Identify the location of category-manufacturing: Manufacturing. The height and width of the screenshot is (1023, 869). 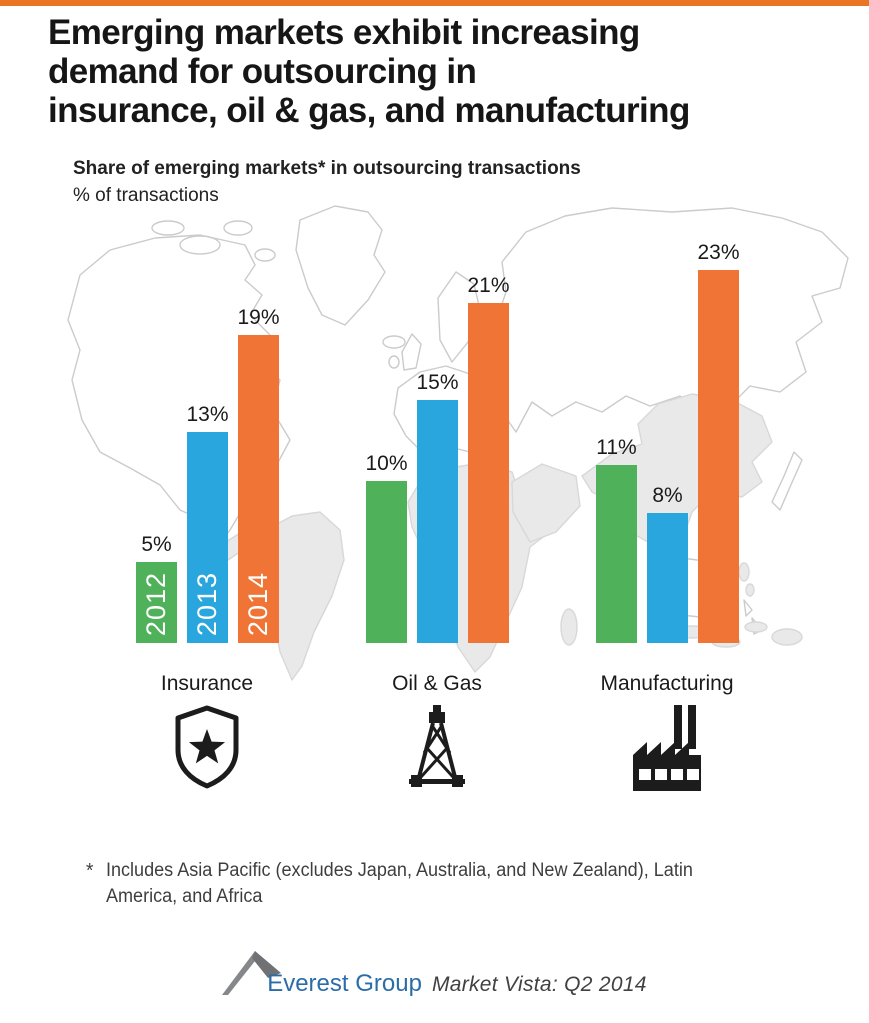
(667, 732).